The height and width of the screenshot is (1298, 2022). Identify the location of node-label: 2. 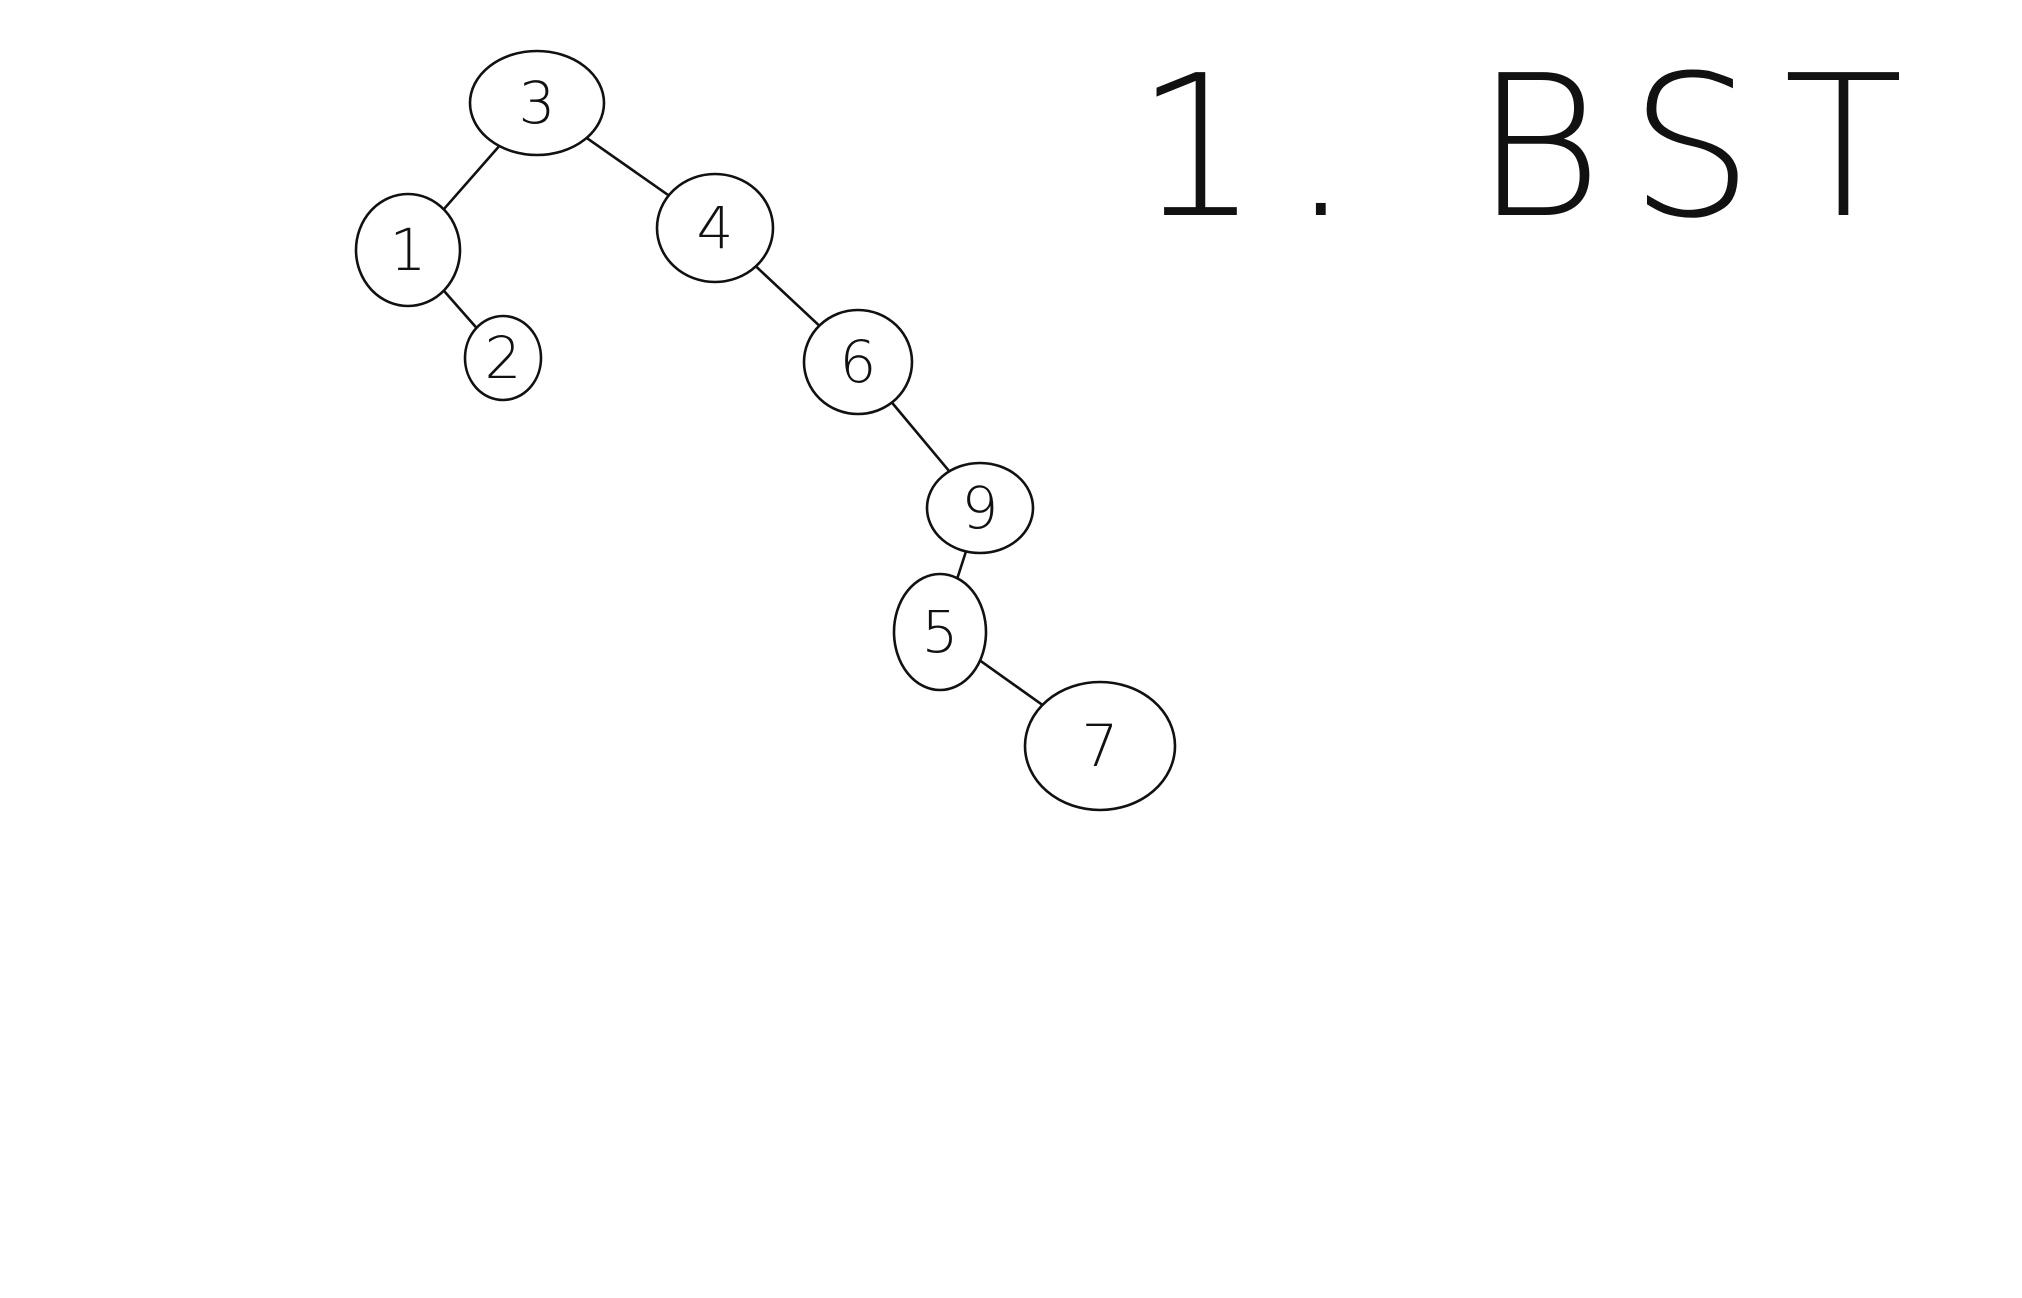
(503, 358).